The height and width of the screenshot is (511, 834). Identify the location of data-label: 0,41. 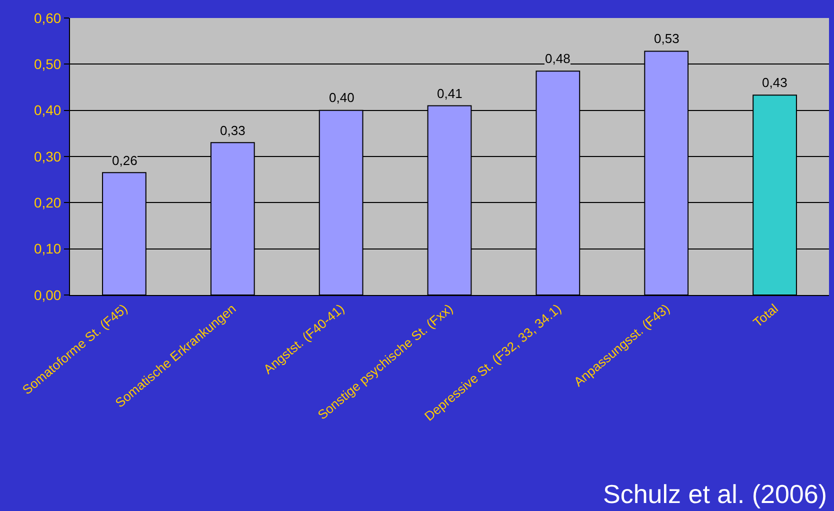
(449, 93).